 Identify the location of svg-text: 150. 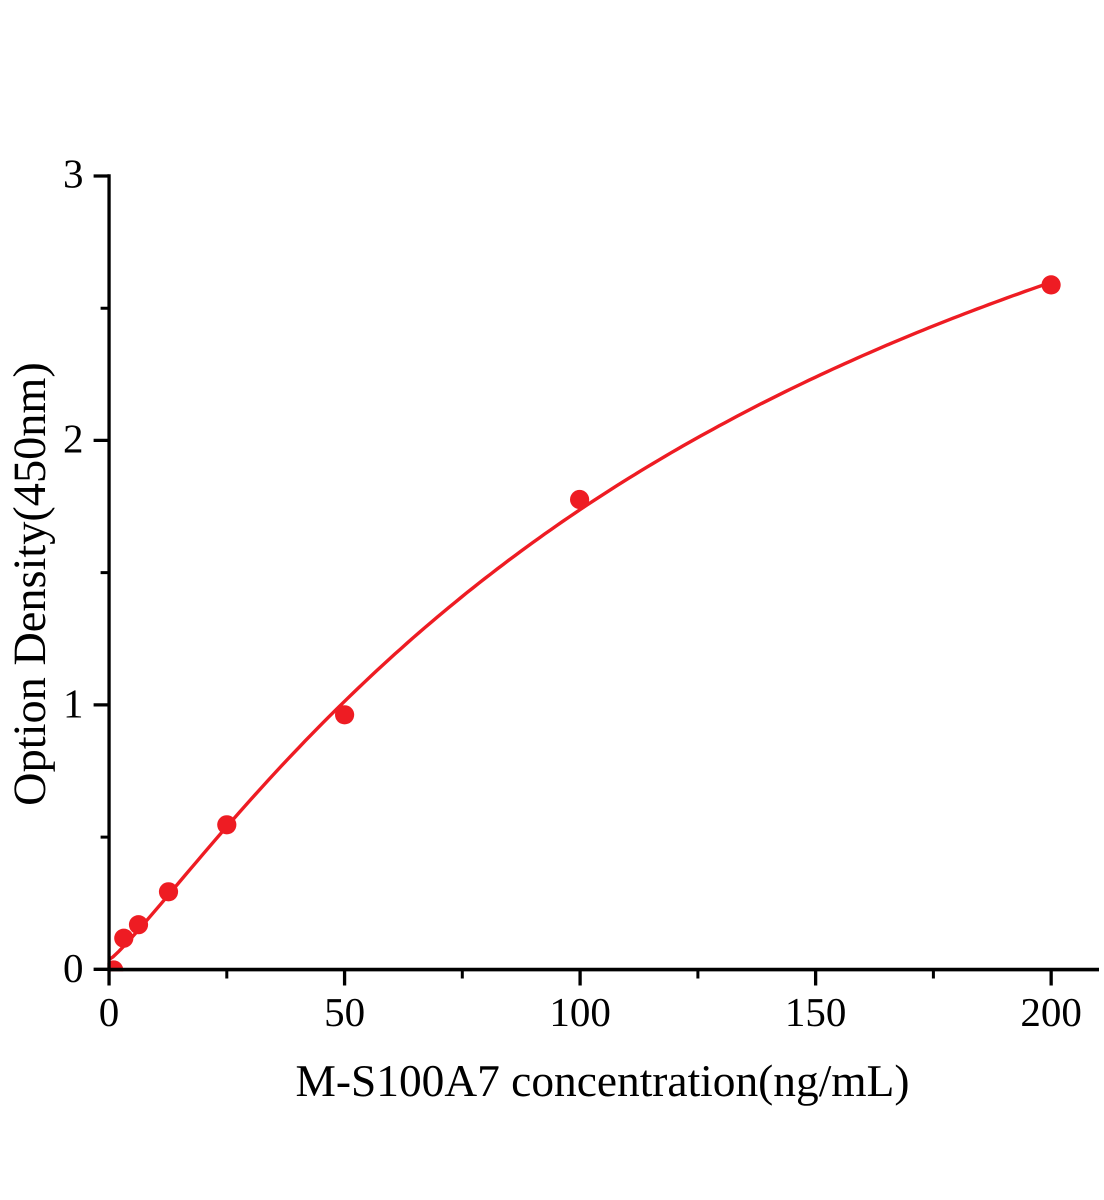
(816, 1012).